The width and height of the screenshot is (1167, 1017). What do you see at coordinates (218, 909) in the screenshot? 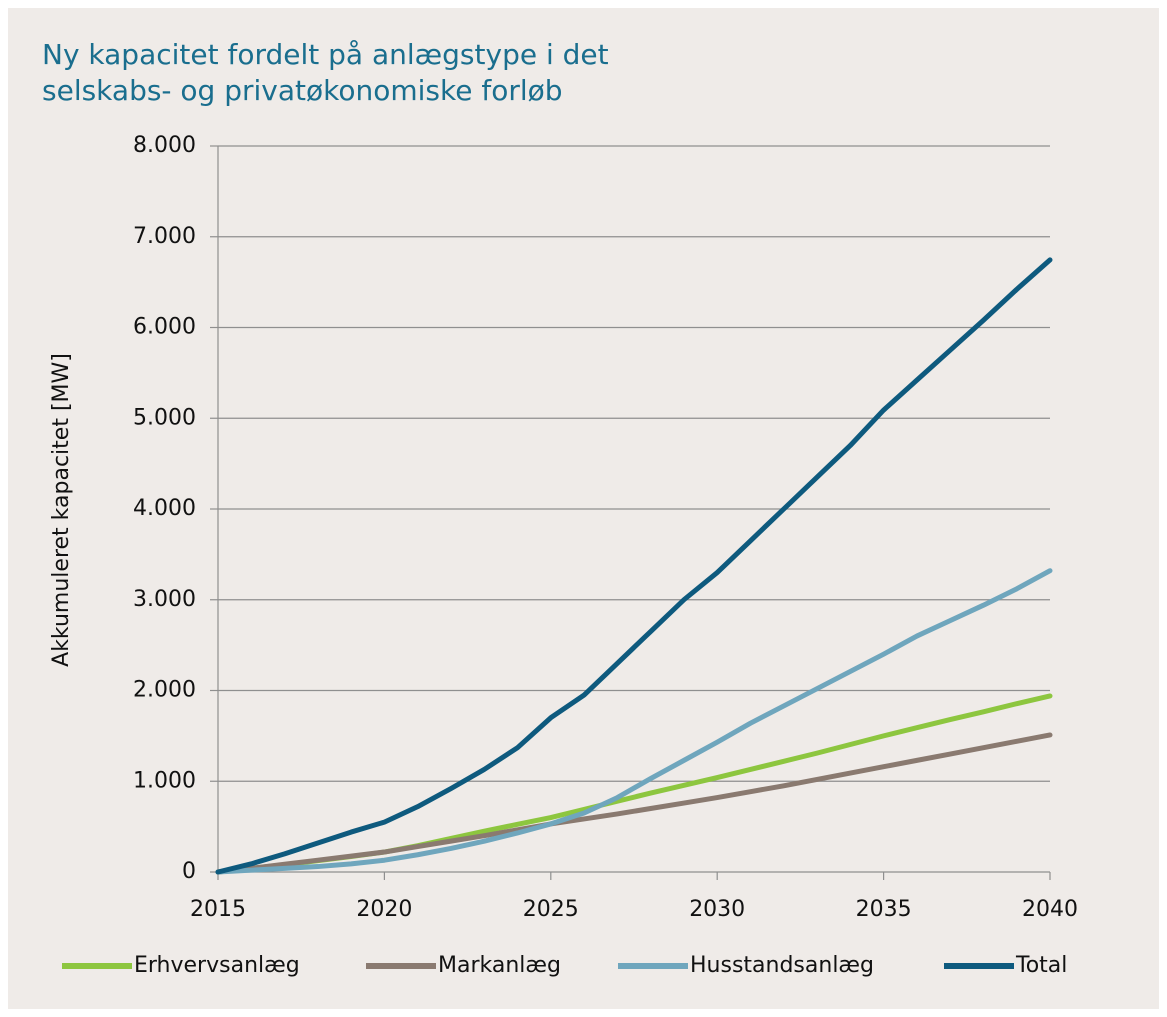
I see `x-tick-label: 2015` at bounding box center [218, 909].